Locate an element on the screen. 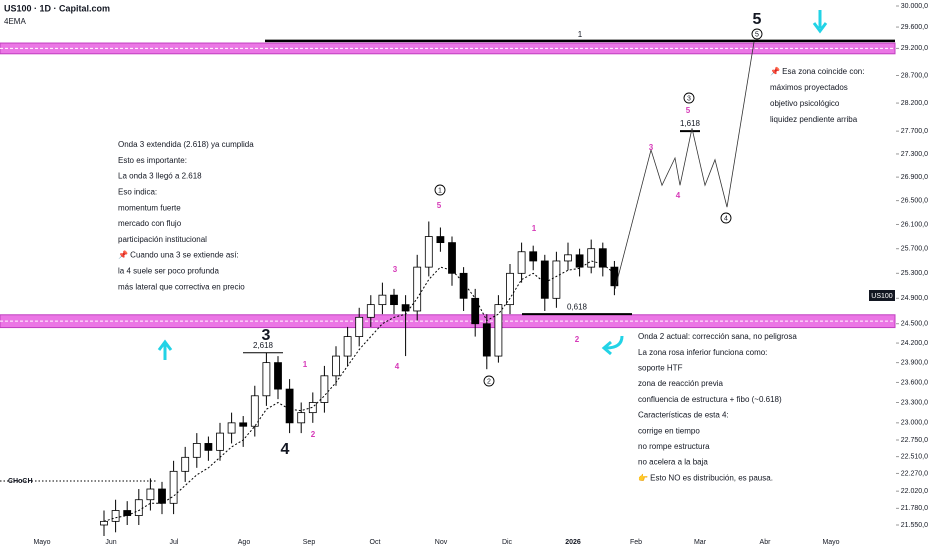  x-tick-label: Sep is located at coordinates (309, 542).